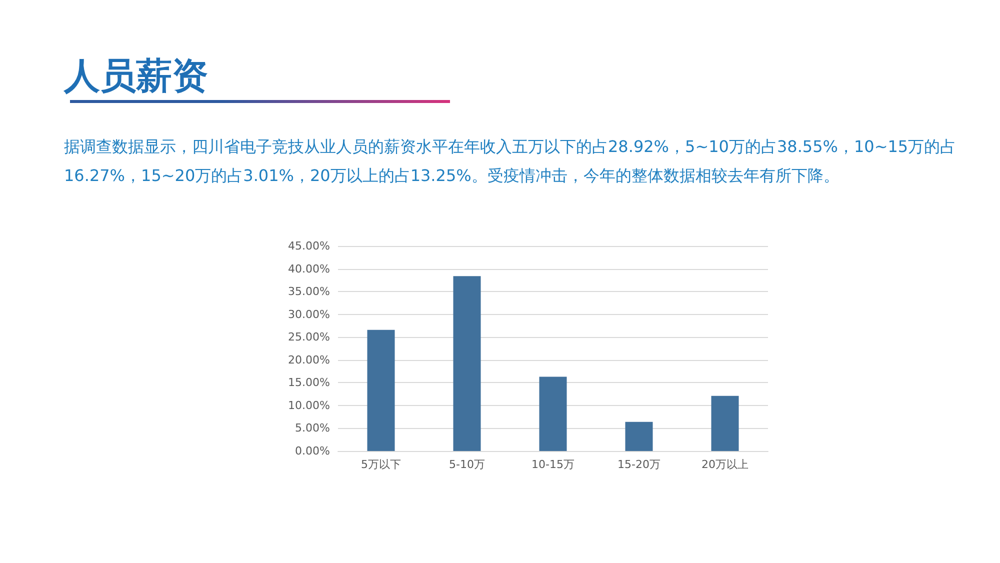 The image size is (1000, 563). I want to click on y-tick-label: 15.00%, so click(309, 383).